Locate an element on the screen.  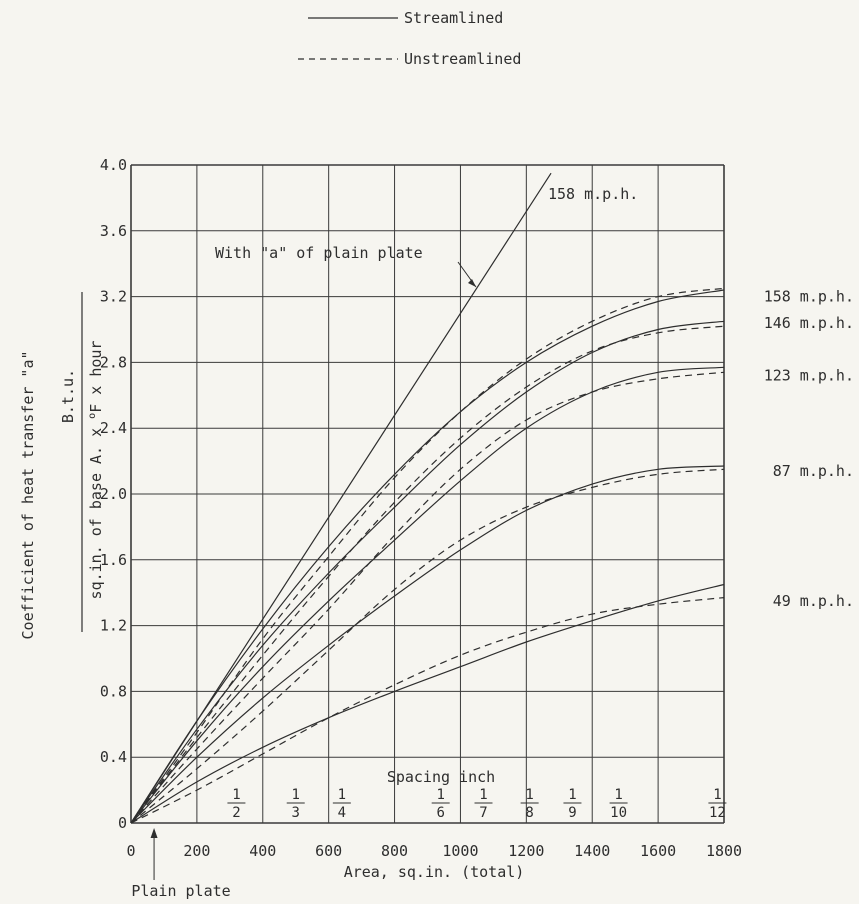
y-tick-labels: 0 0.4 0.8 1.2 1.6 2.0 2.4 2.8 3.2 3.6 4.0 is located at coordinates (113, 494).